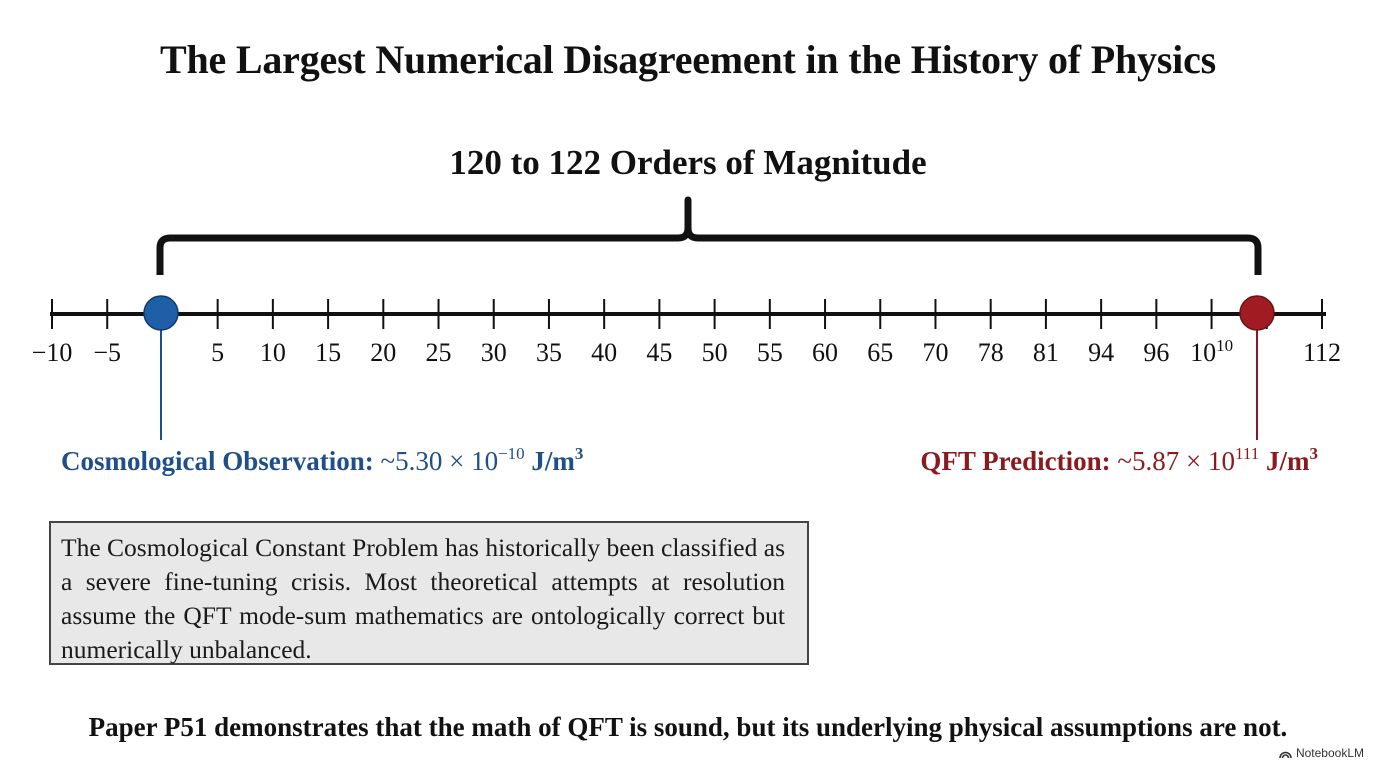 Image resolution: width=1376 pixels, height=768 pixels. Describe the element at coordinates (687, 314) in the screenshot. I see `axis-ticks` at that location.